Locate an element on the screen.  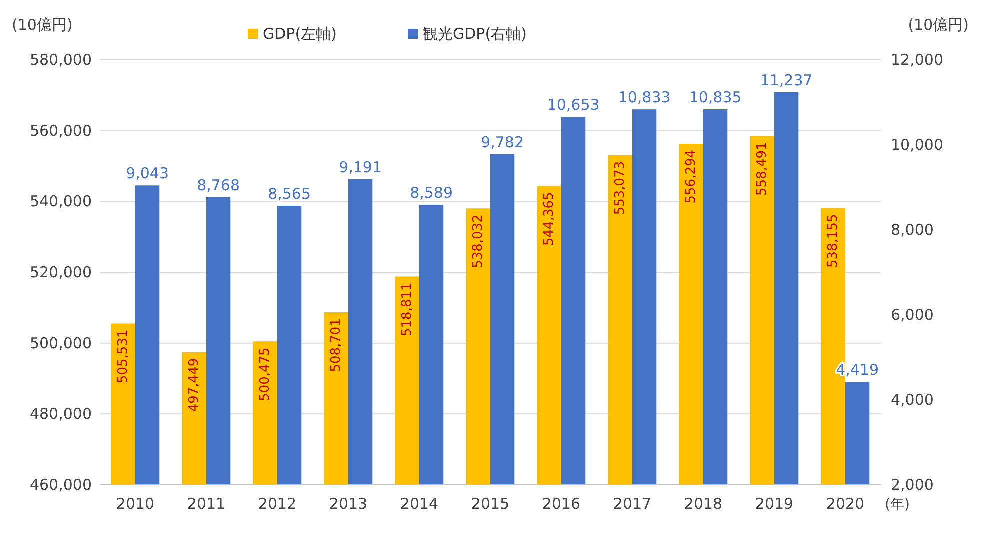
data-label: 8,589 is located at coordinates (432, 193).